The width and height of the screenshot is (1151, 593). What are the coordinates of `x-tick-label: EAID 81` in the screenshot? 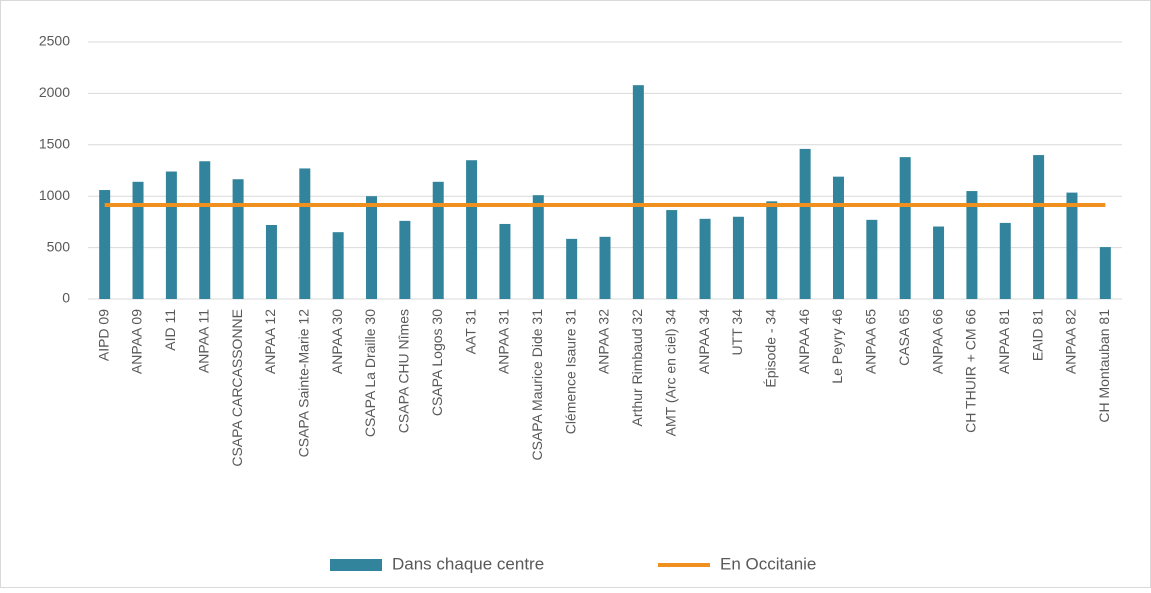 It's located at (1037, 335).